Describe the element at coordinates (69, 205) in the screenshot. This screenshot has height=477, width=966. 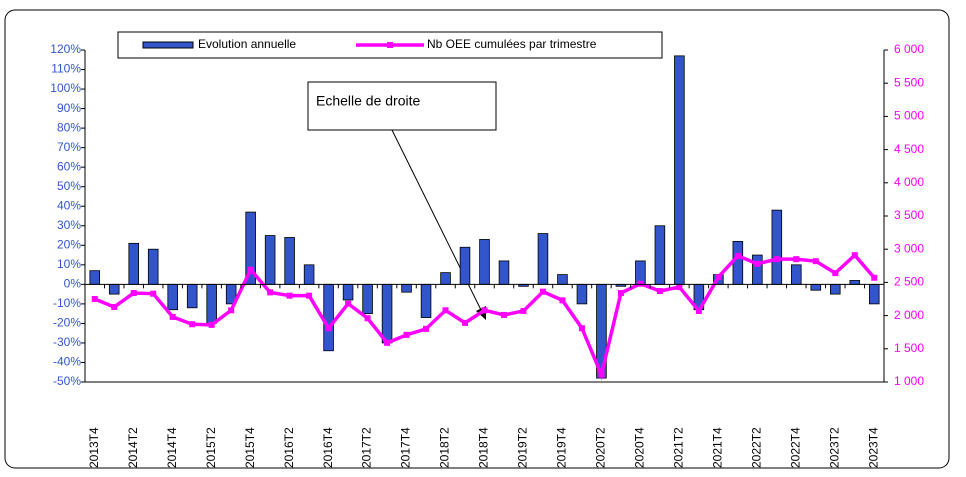
I see `y-tick-label: 40%` at that location.